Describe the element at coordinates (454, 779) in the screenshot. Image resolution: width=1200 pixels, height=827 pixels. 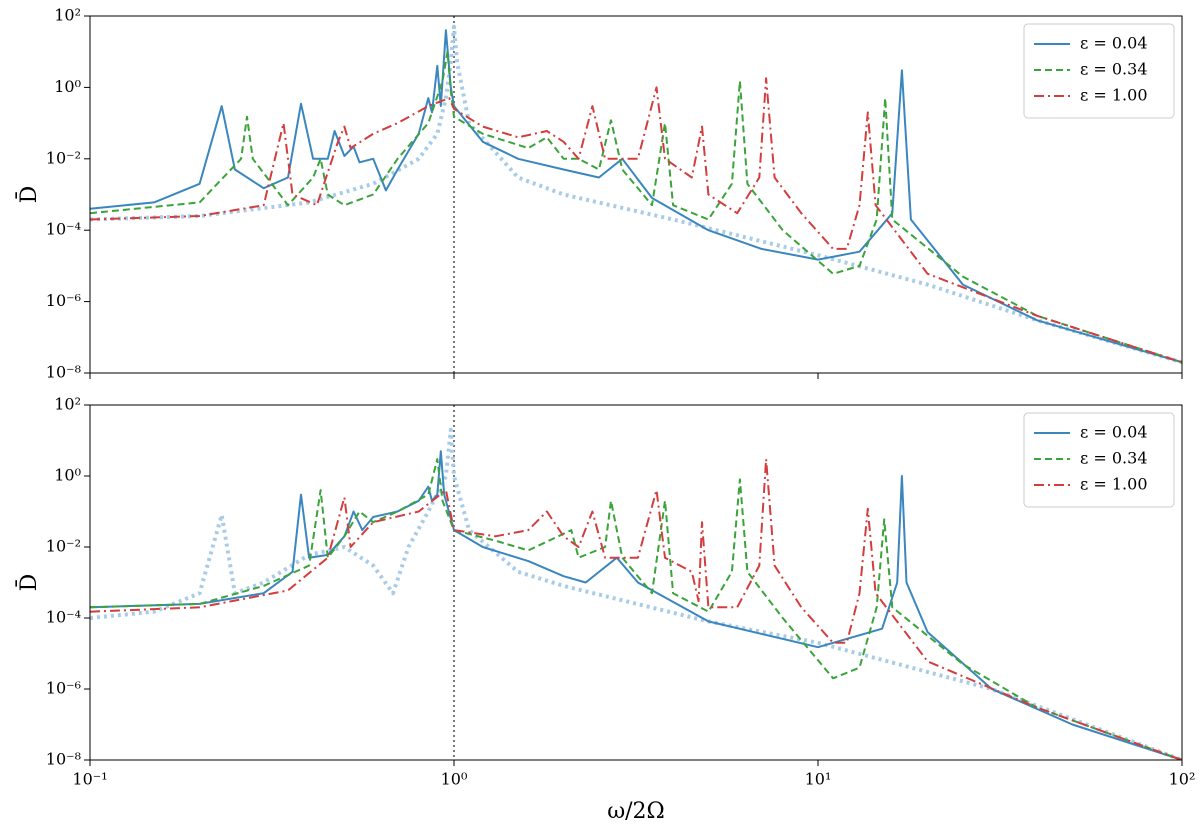
I see `x-tick-label: 10⁰` at that location.